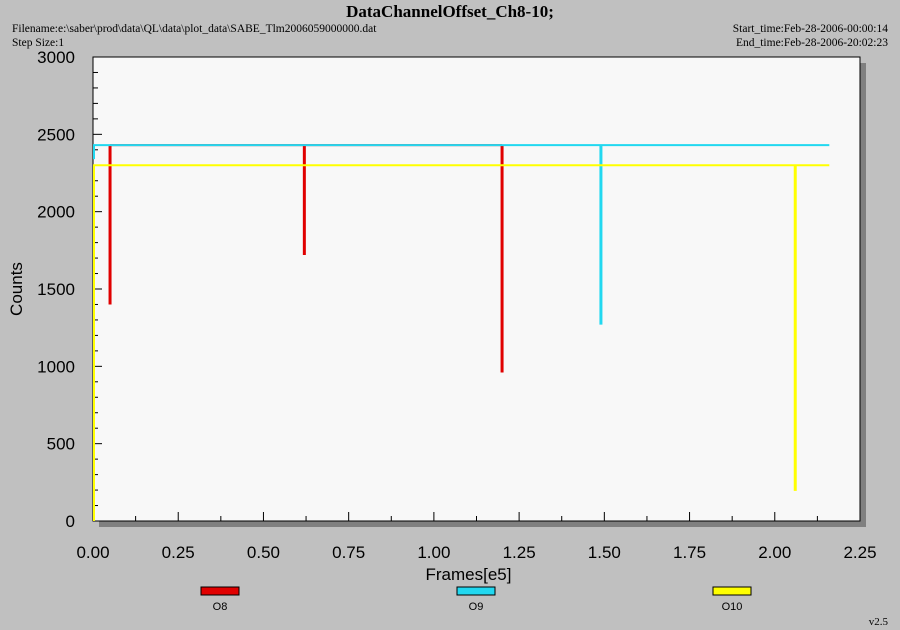 Image resolution: width=900 pixels, height=630 pixels. What do you see at coordinates (56, 57) in the screenshot?
I see `y-tick-label: 3000` at bounding box center [56, 57].